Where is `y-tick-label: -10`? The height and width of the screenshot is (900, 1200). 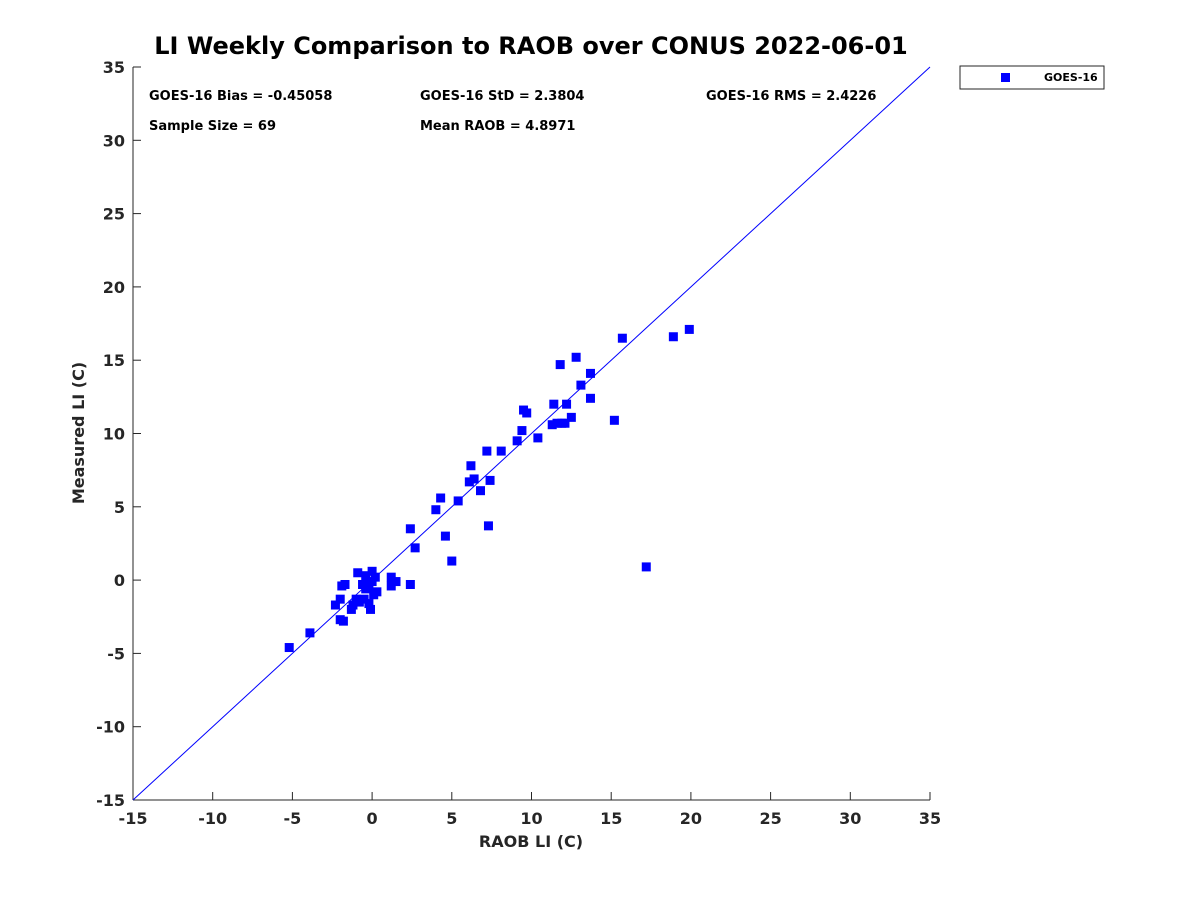
y-tick-label: -10 is located at coordinates (110, 727).